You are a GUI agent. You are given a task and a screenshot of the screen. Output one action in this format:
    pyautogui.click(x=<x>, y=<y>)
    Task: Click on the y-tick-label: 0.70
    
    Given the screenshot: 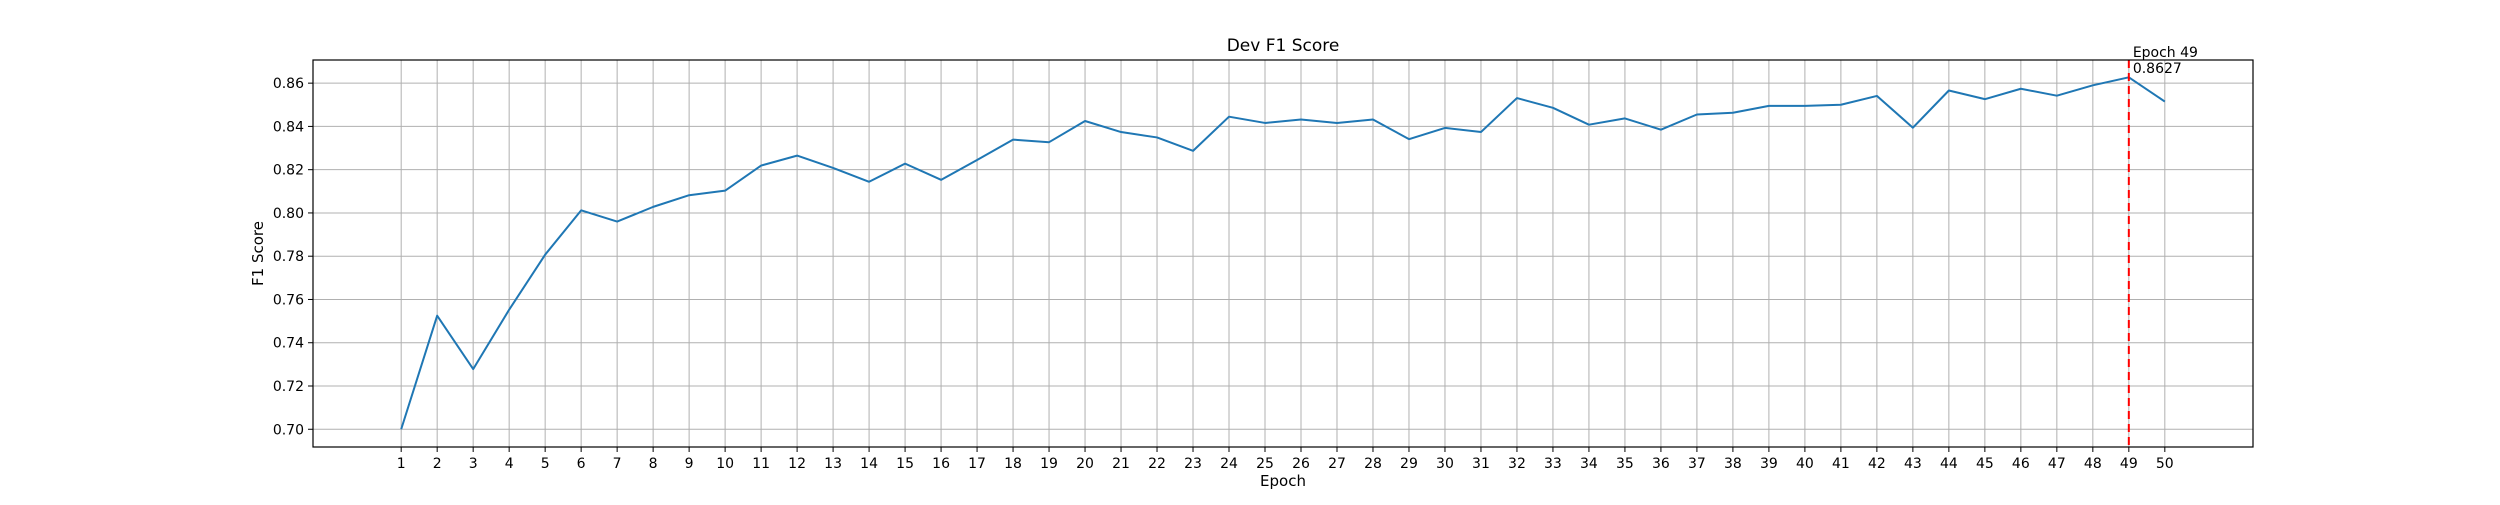 What is the action you would take?
    pyautogui.click(x=288, y=430)
    